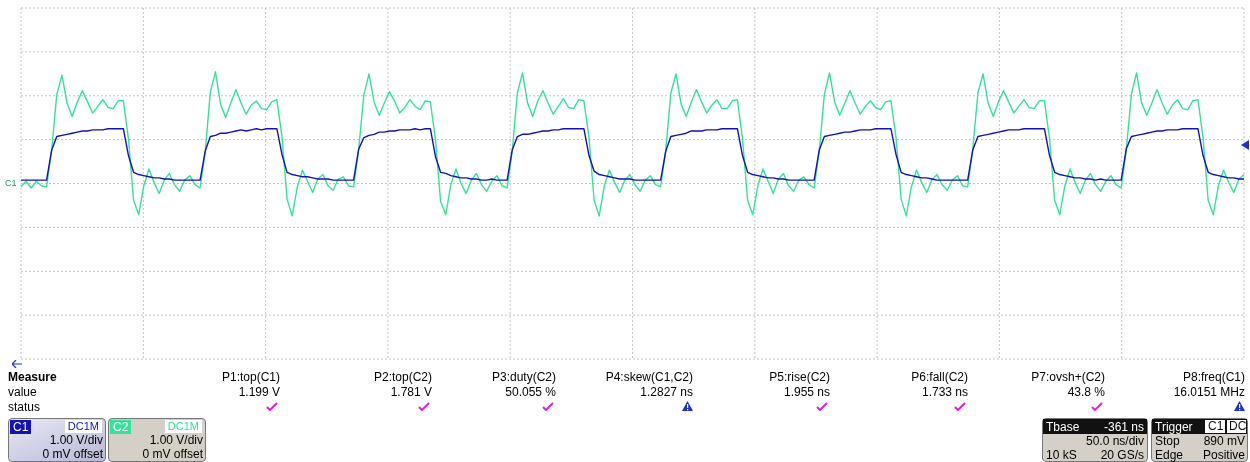 This screenshot has width=1250, height=462. I want to click on text: P1:top(C1), so click(250, 377).